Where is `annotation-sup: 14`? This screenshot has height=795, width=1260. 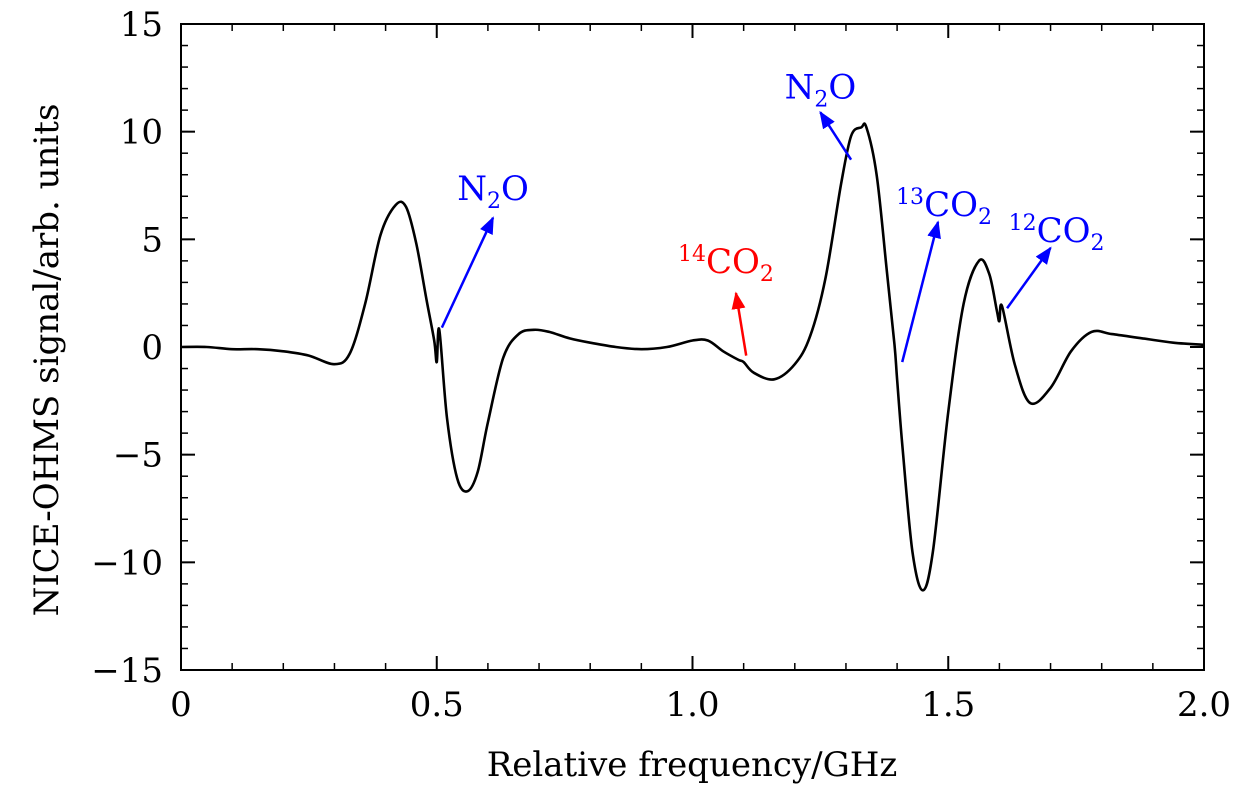 annotation-sup: 14 is located at coordinates (692, 254).